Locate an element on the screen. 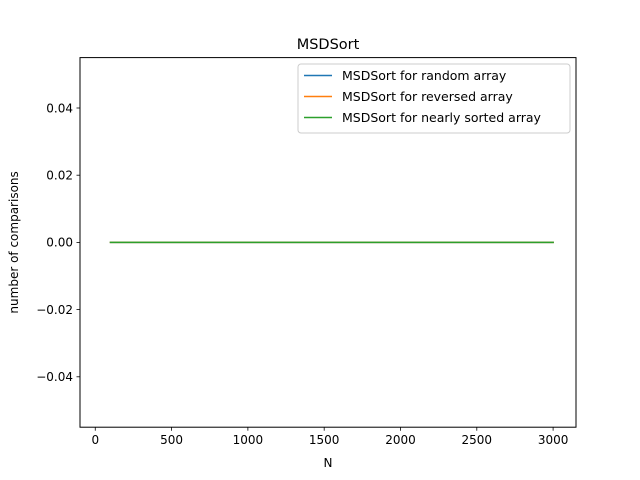 The width and height of the screenshot is (640, 480). y-tick-label: −0.02 is located at coordinates (54, 310).